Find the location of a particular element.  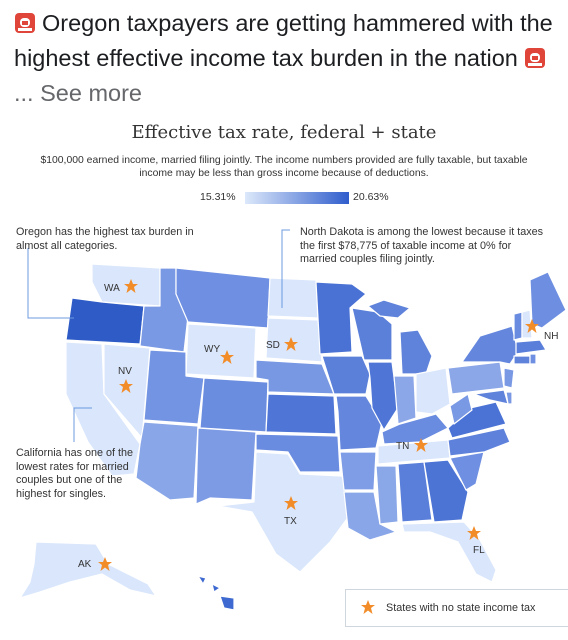

map-title: Effective tax rate, federal + state is located at coordinates (284, 132).